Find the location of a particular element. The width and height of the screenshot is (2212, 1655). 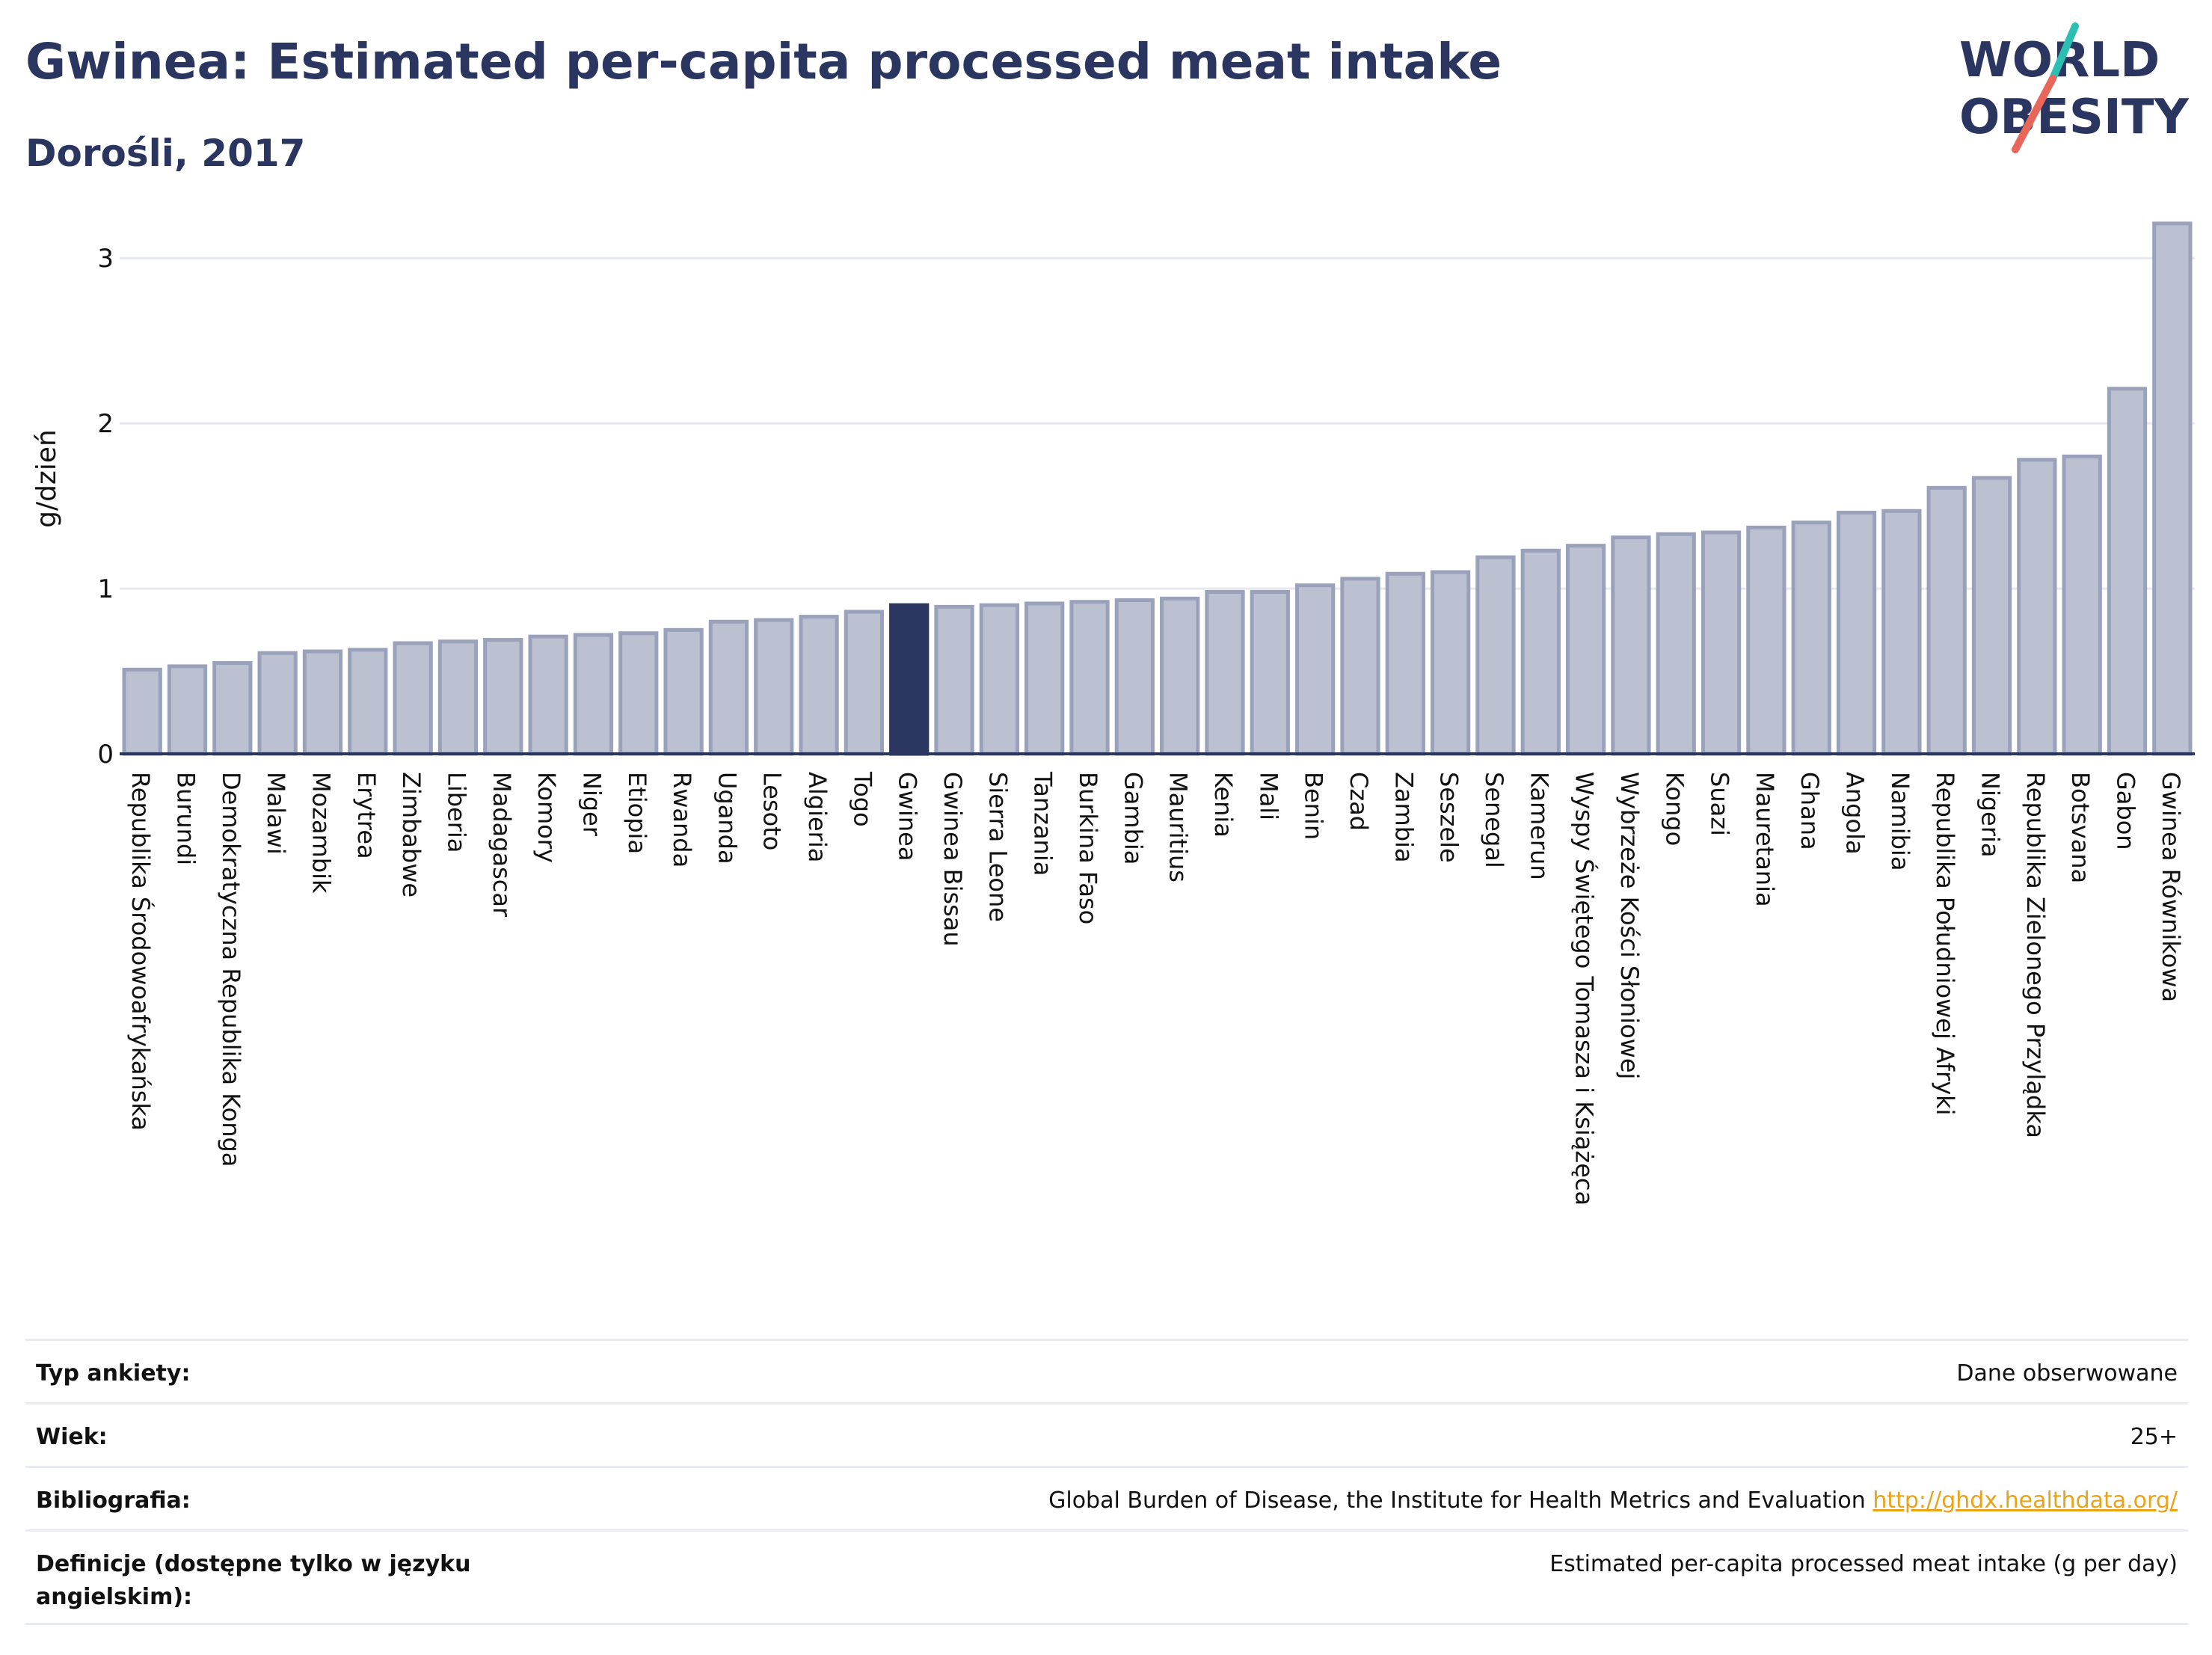

info-value-text: Dane obserwowane is located at coordinates (2067, 1373).